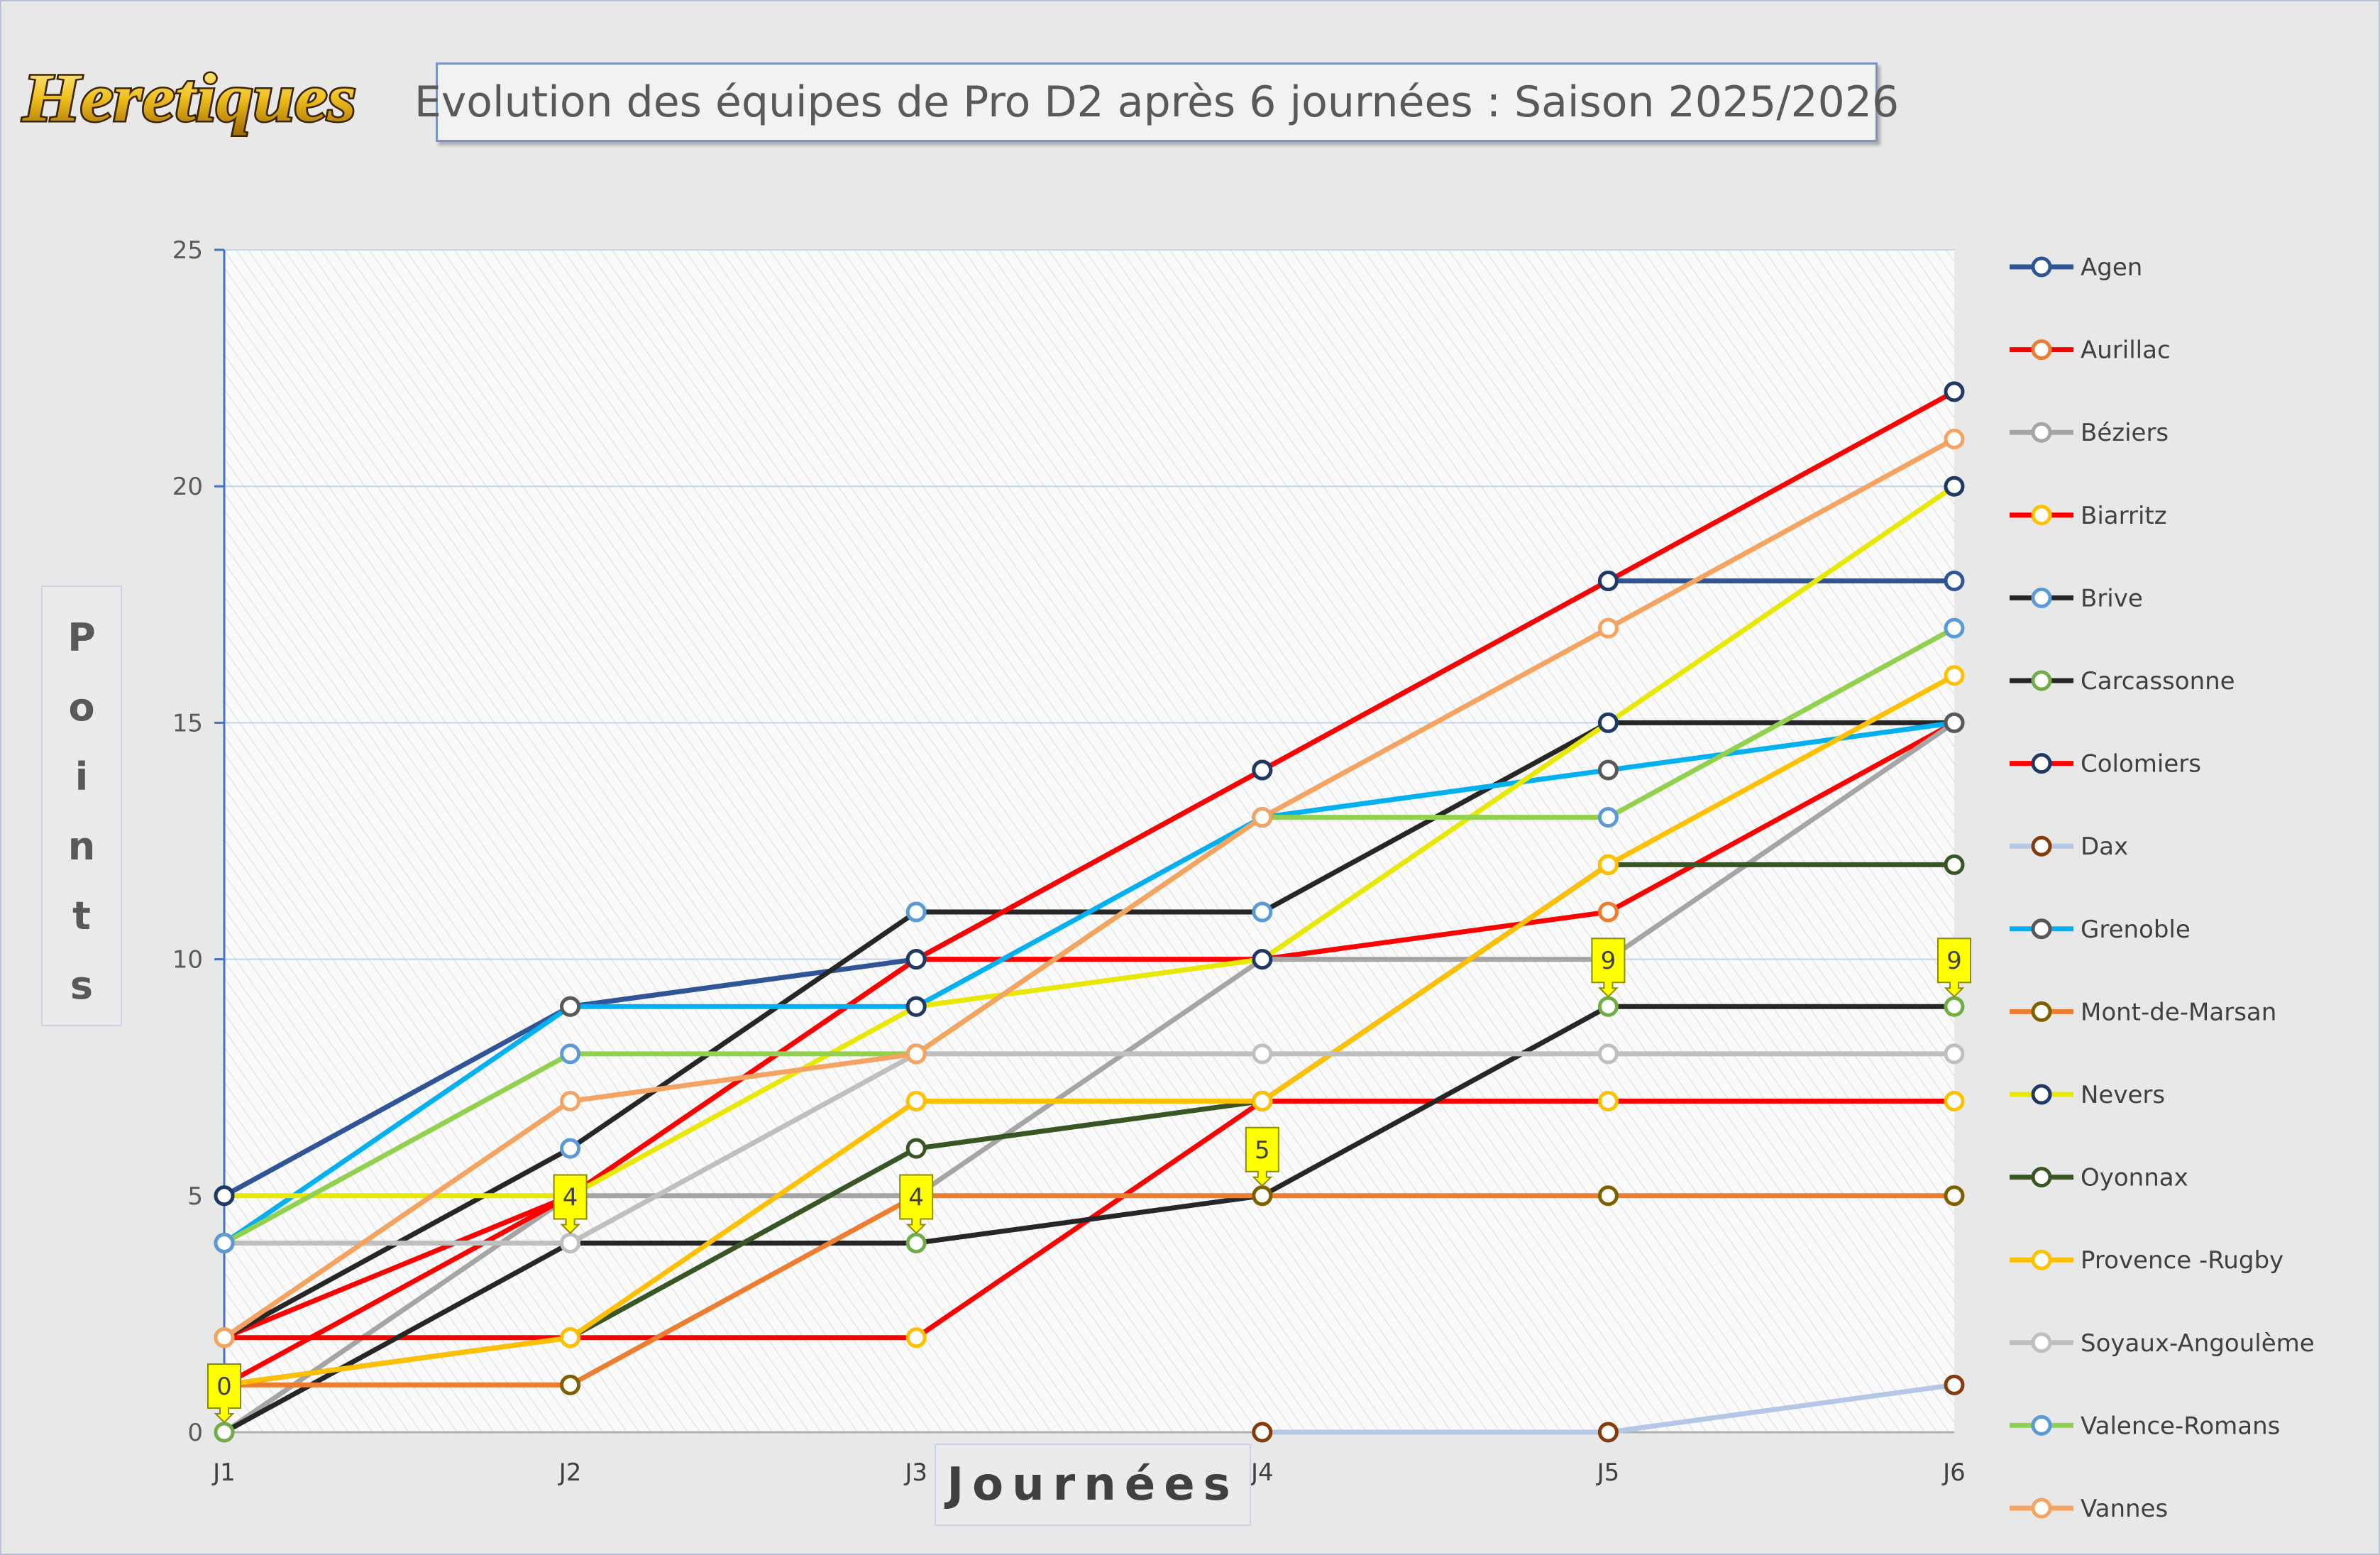 The height and width of the screenshot is (1555, 2380). Describe the element at coordinates (2182, 1261) in the screenshot. I see `legend-label-provence-rugby: Provence -Rugby` at that location.